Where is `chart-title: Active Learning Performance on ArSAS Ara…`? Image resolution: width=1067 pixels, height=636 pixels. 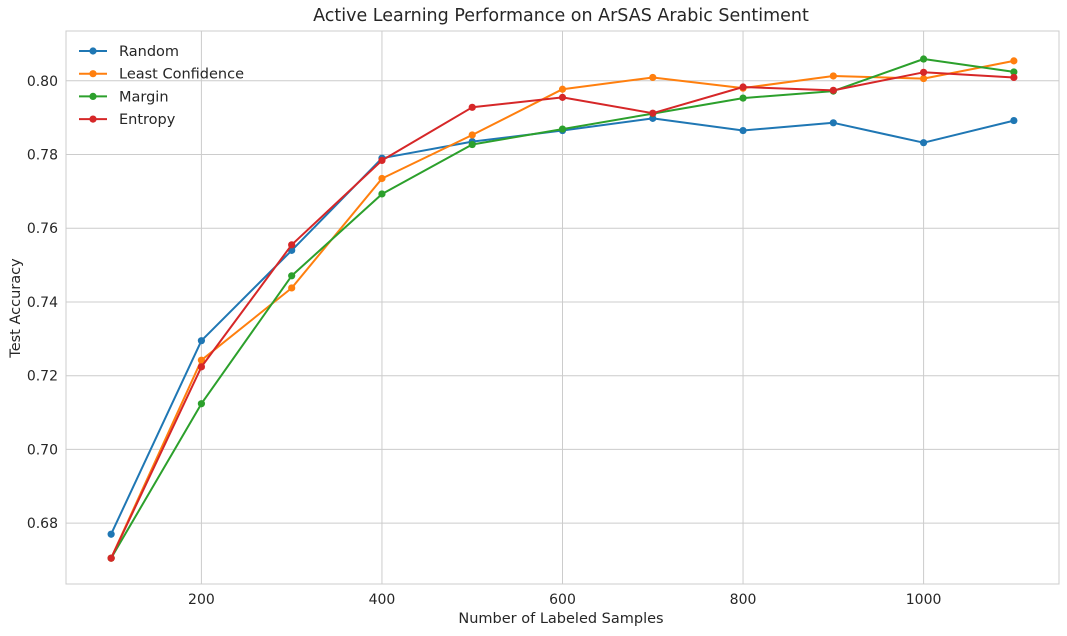
chart-title: Active Learning Performance on ArSAS Ara… is located at coordinates (561, 16).